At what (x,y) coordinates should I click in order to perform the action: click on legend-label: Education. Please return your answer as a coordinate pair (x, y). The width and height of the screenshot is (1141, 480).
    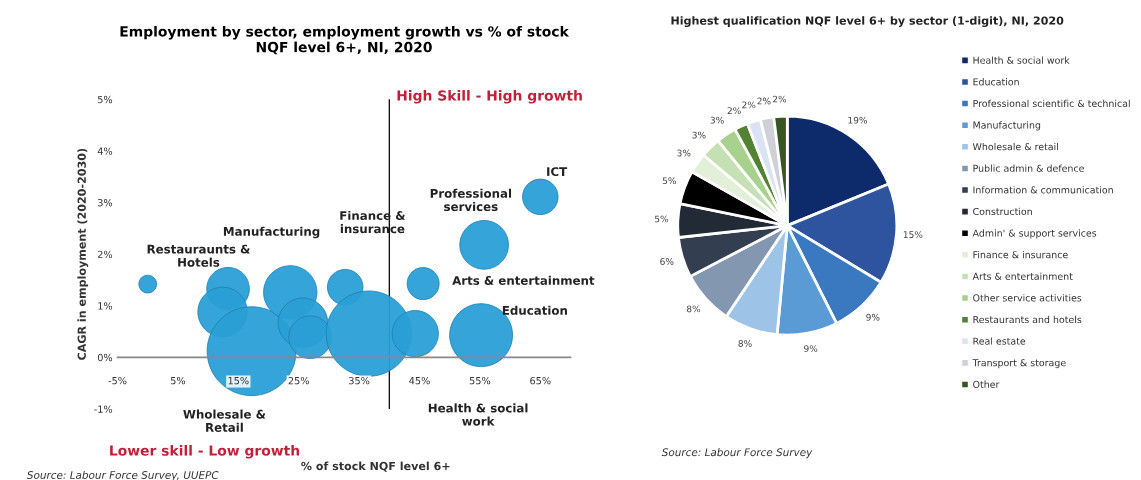
    Looking at the image, I should click on (996, 82).